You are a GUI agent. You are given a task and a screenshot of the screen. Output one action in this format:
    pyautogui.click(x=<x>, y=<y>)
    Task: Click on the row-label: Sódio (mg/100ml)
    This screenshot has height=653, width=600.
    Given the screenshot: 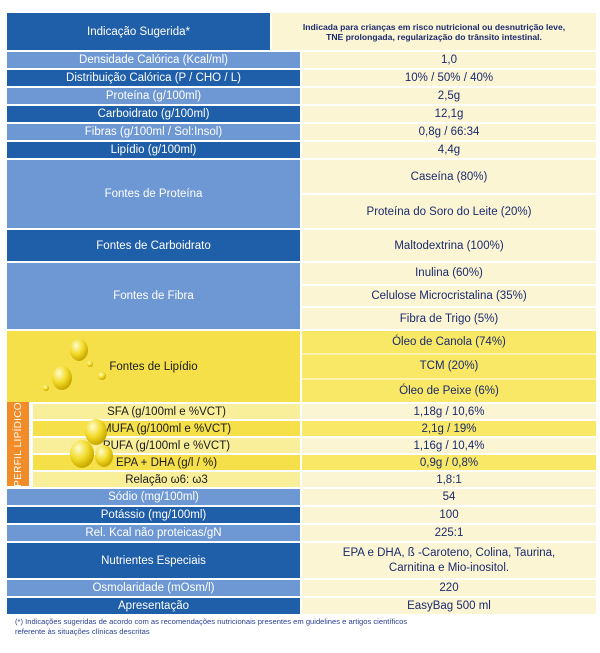 What is the action you would take?
    pyautogui.click(x=153, y=497)
    